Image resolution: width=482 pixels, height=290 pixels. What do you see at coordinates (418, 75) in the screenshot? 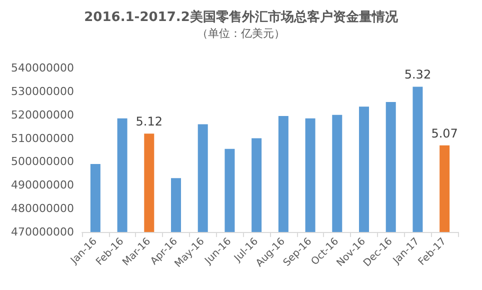
I see `annotation: 5.32` at bounding box center [418, 75].